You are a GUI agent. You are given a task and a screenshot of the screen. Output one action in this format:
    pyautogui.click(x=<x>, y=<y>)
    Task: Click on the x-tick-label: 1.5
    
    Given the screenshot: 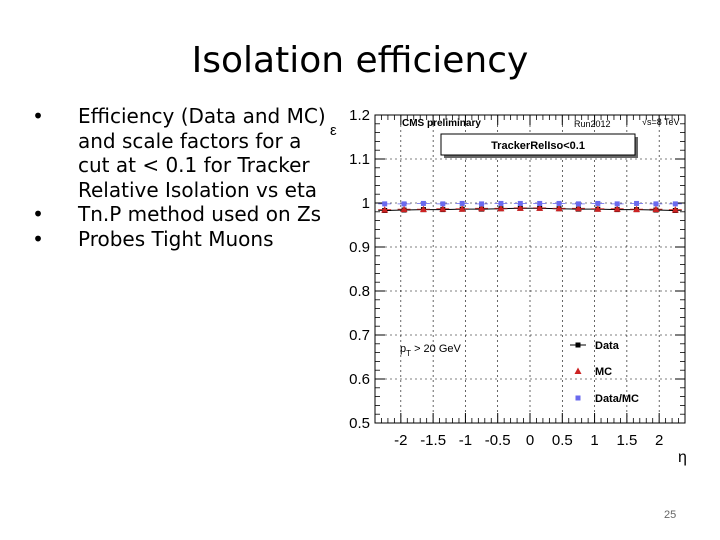 What is the action you would take?
    pyautogui.click(x=626, y=440)
    